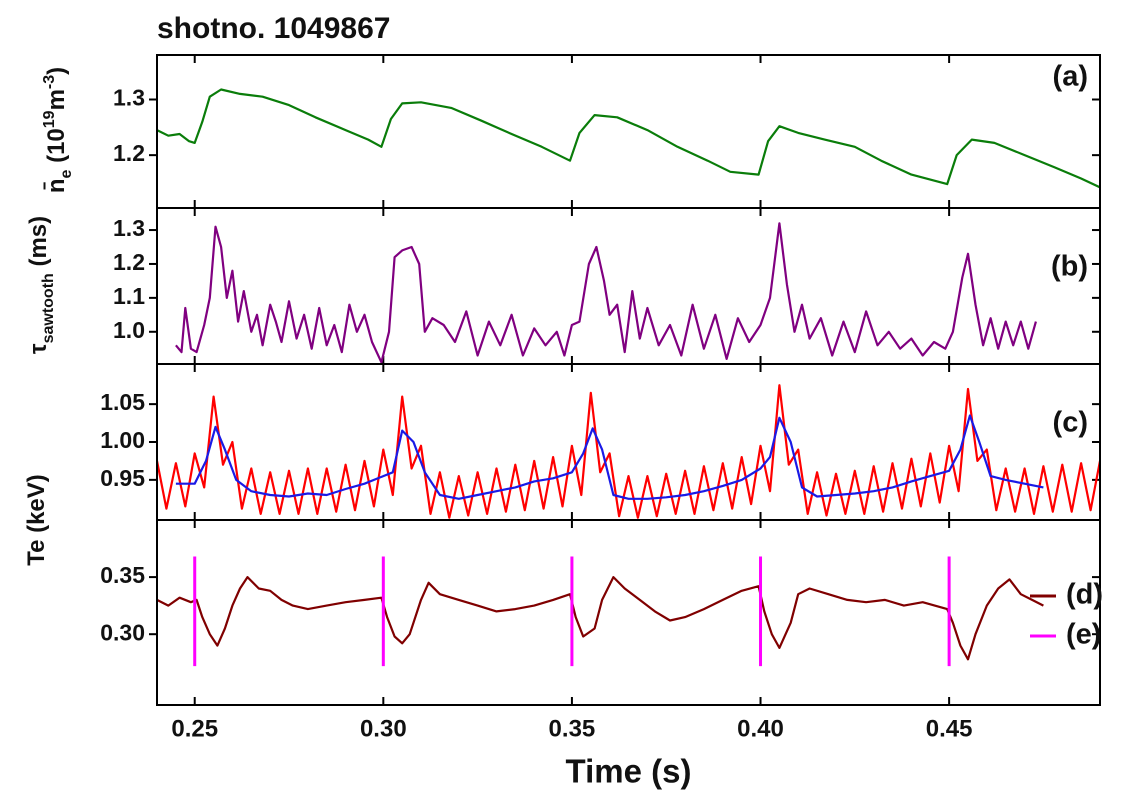 The width and height of the screenshot is (1122, 803). What do you see at coordinates (122, 478) in the screenshot?
I see `y-tick-label: 0.95` at bounding box center [122, 478].